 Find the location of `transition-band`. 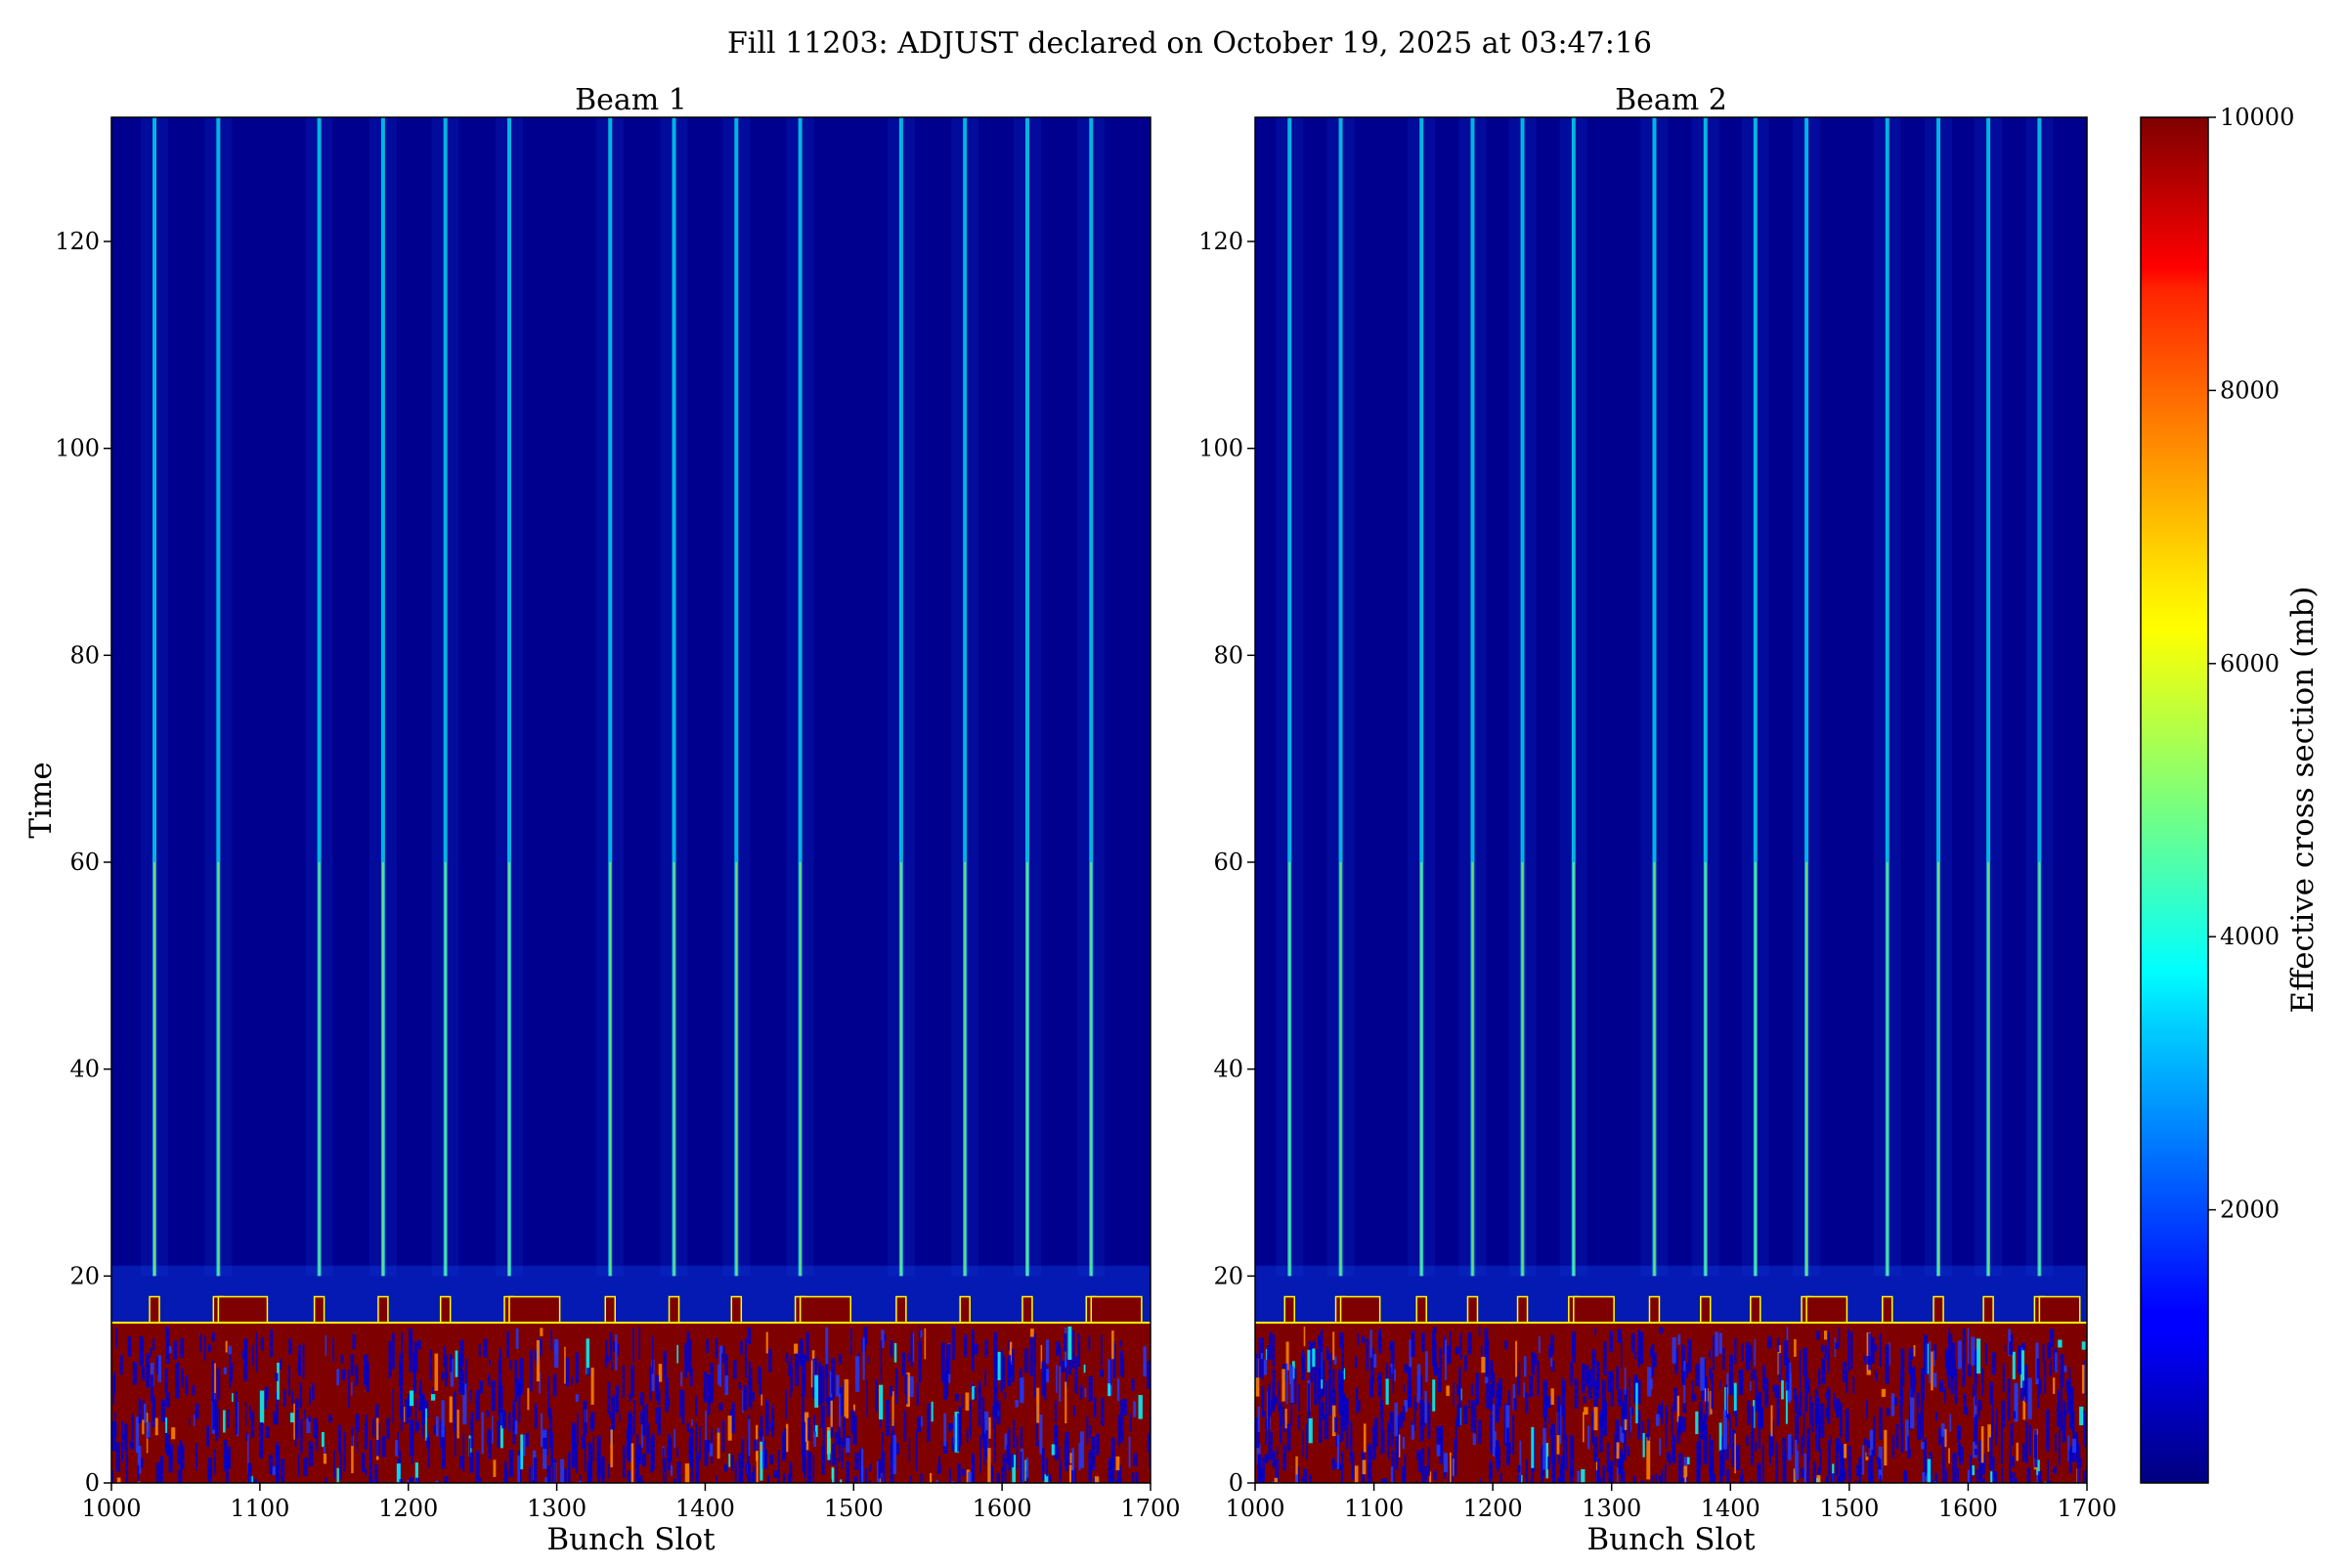

transition-band is located at coordinates (1671, 1294).